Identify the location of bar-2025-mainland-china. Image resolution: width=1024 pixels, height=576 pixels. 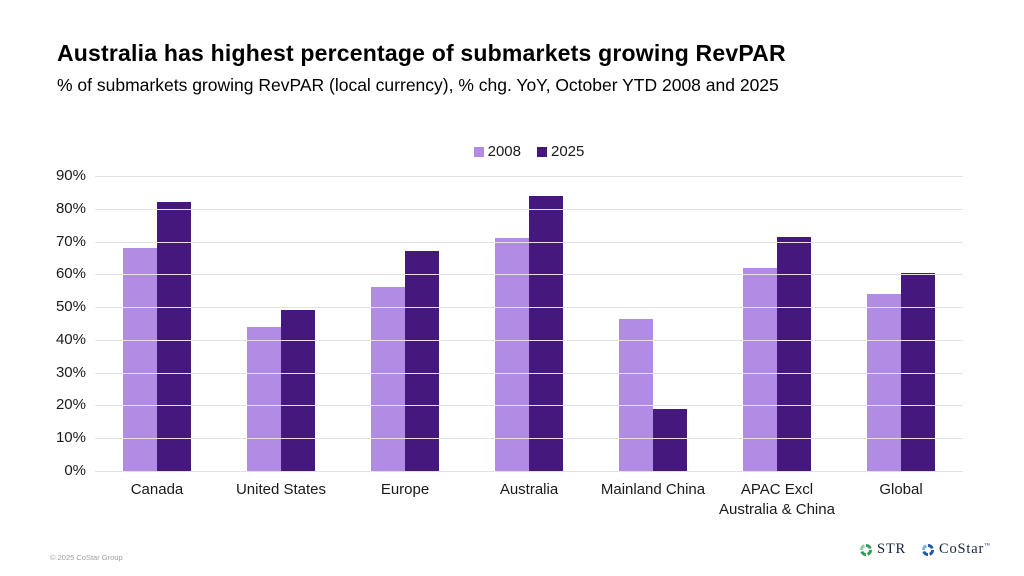
(670, 439).